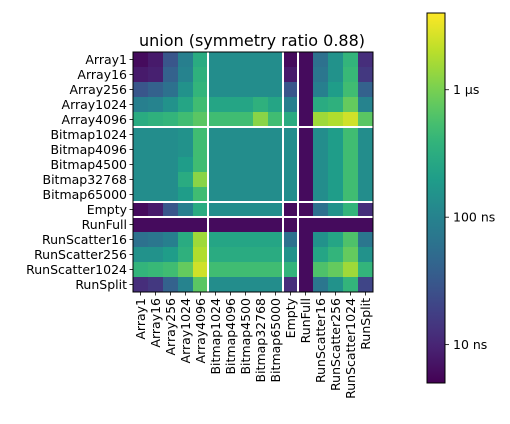  I want to click on row-label: Bitmap4096, so click(88, 149).